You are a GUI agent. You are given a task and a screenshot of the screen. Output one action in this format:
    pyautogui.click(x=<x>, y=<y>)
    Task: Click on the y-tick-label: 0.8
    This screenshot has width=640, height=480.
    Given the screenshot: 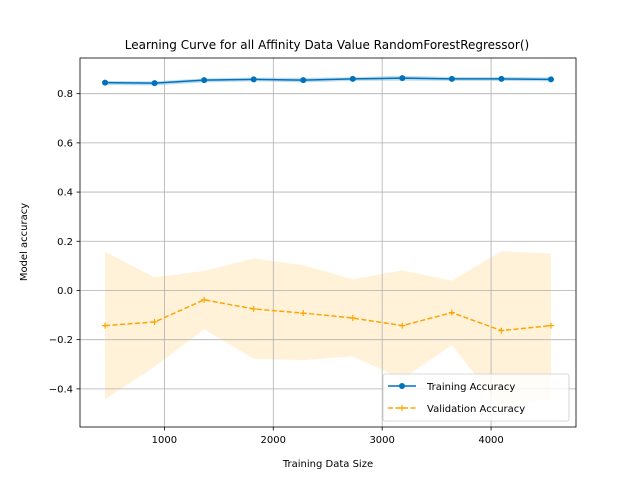 What is the action you would take?
    pyautogui.click(x=65, y=94)
    